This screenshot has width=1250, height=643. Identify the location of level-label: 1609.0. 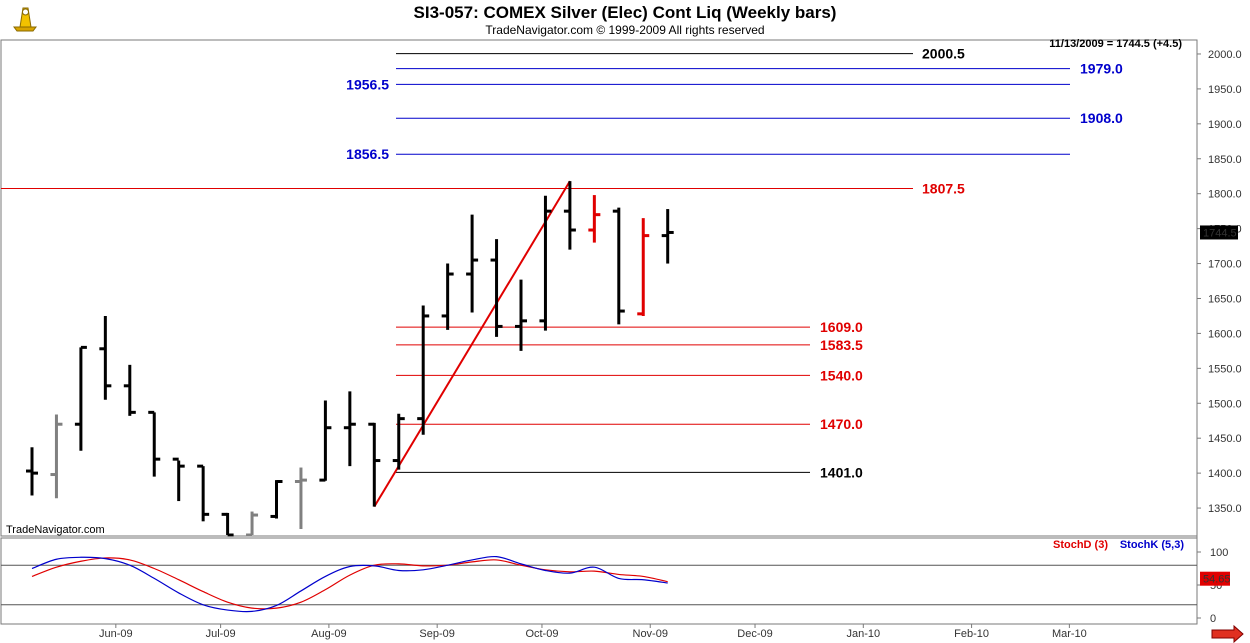
(841, 327).